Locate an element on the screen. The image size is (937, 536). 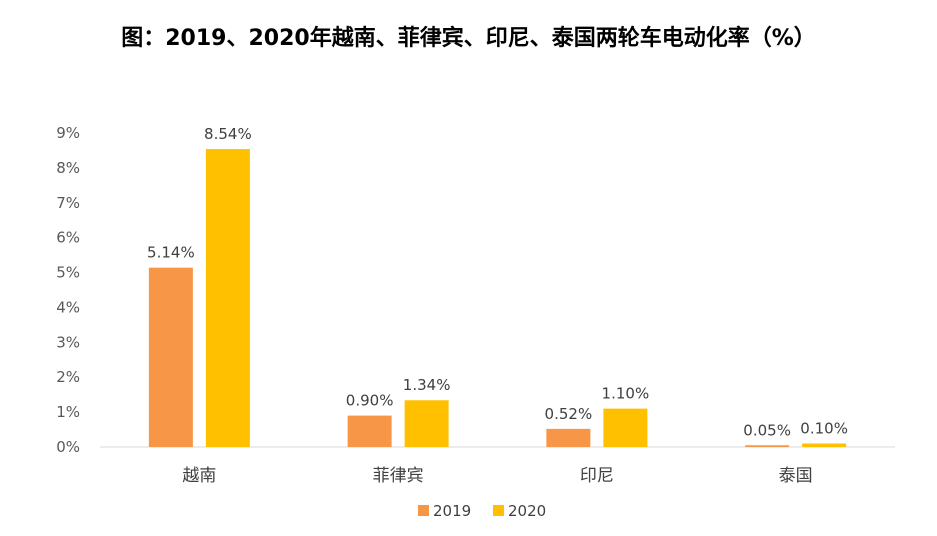
data-label: 0.05% is located at coordinates (767, 430).